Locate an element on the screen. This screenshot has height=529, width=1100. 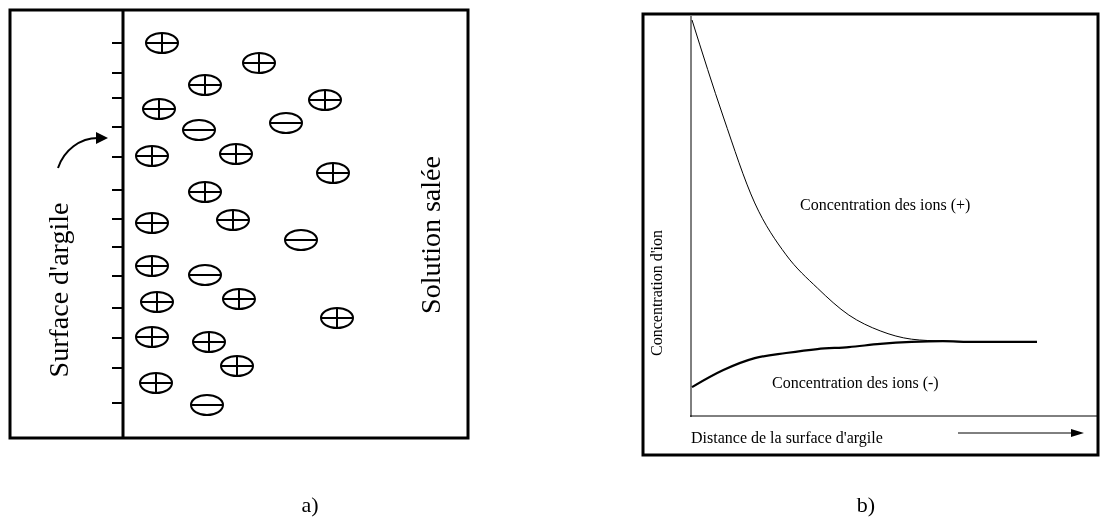
text: Surface d'argile is located at coordinates (58, 290).